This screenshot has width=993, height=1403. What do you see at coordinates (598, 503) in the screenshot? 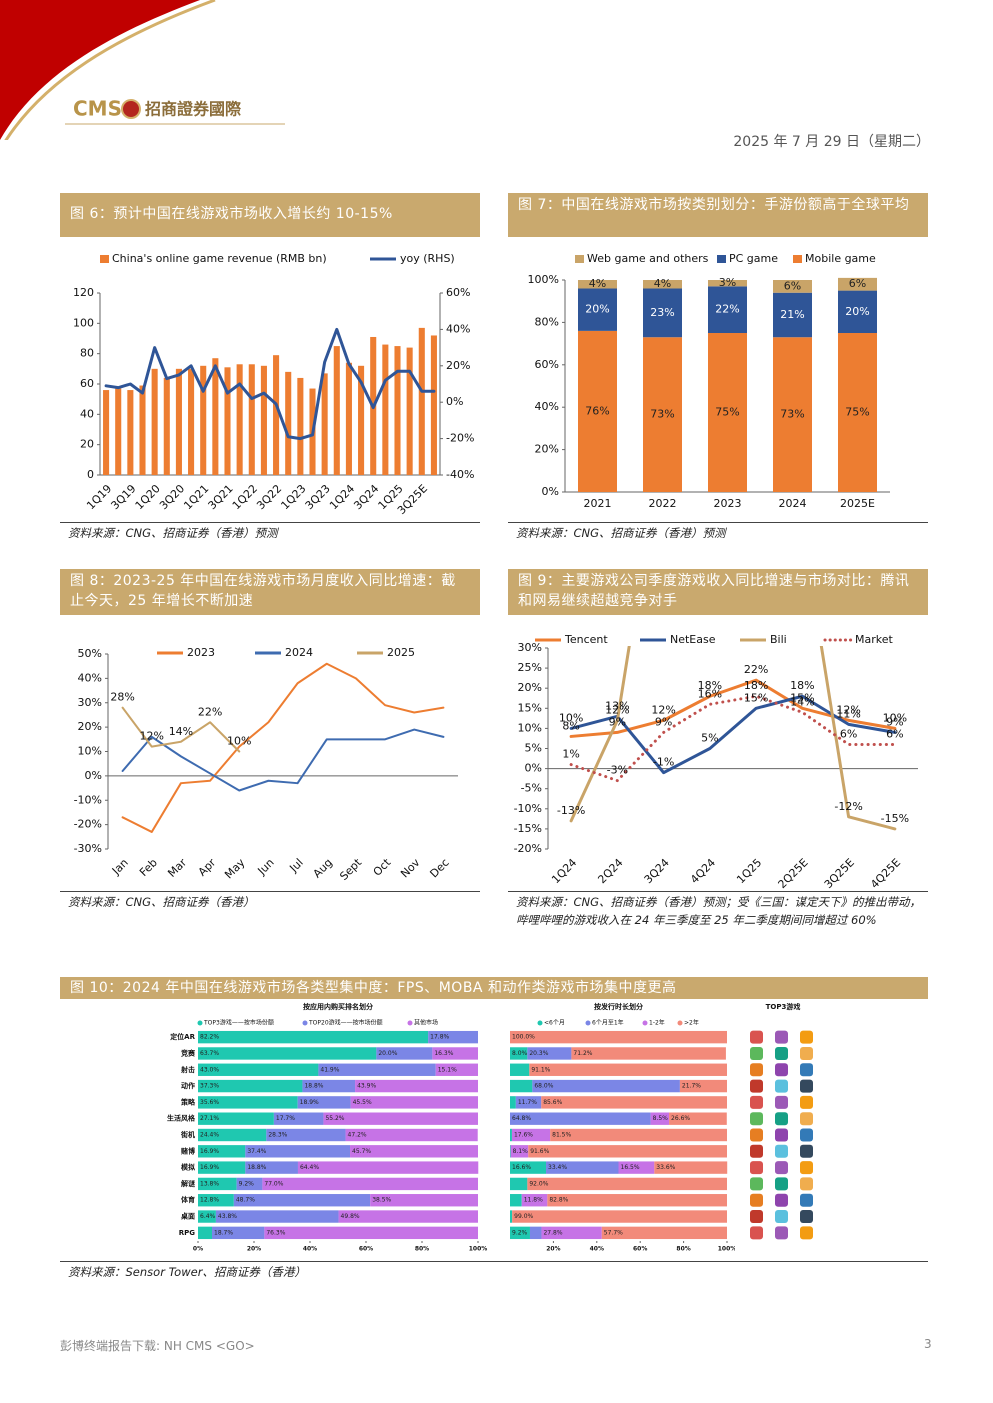
I see `x-tick-label: 2021` at bounding box center [598, 503].